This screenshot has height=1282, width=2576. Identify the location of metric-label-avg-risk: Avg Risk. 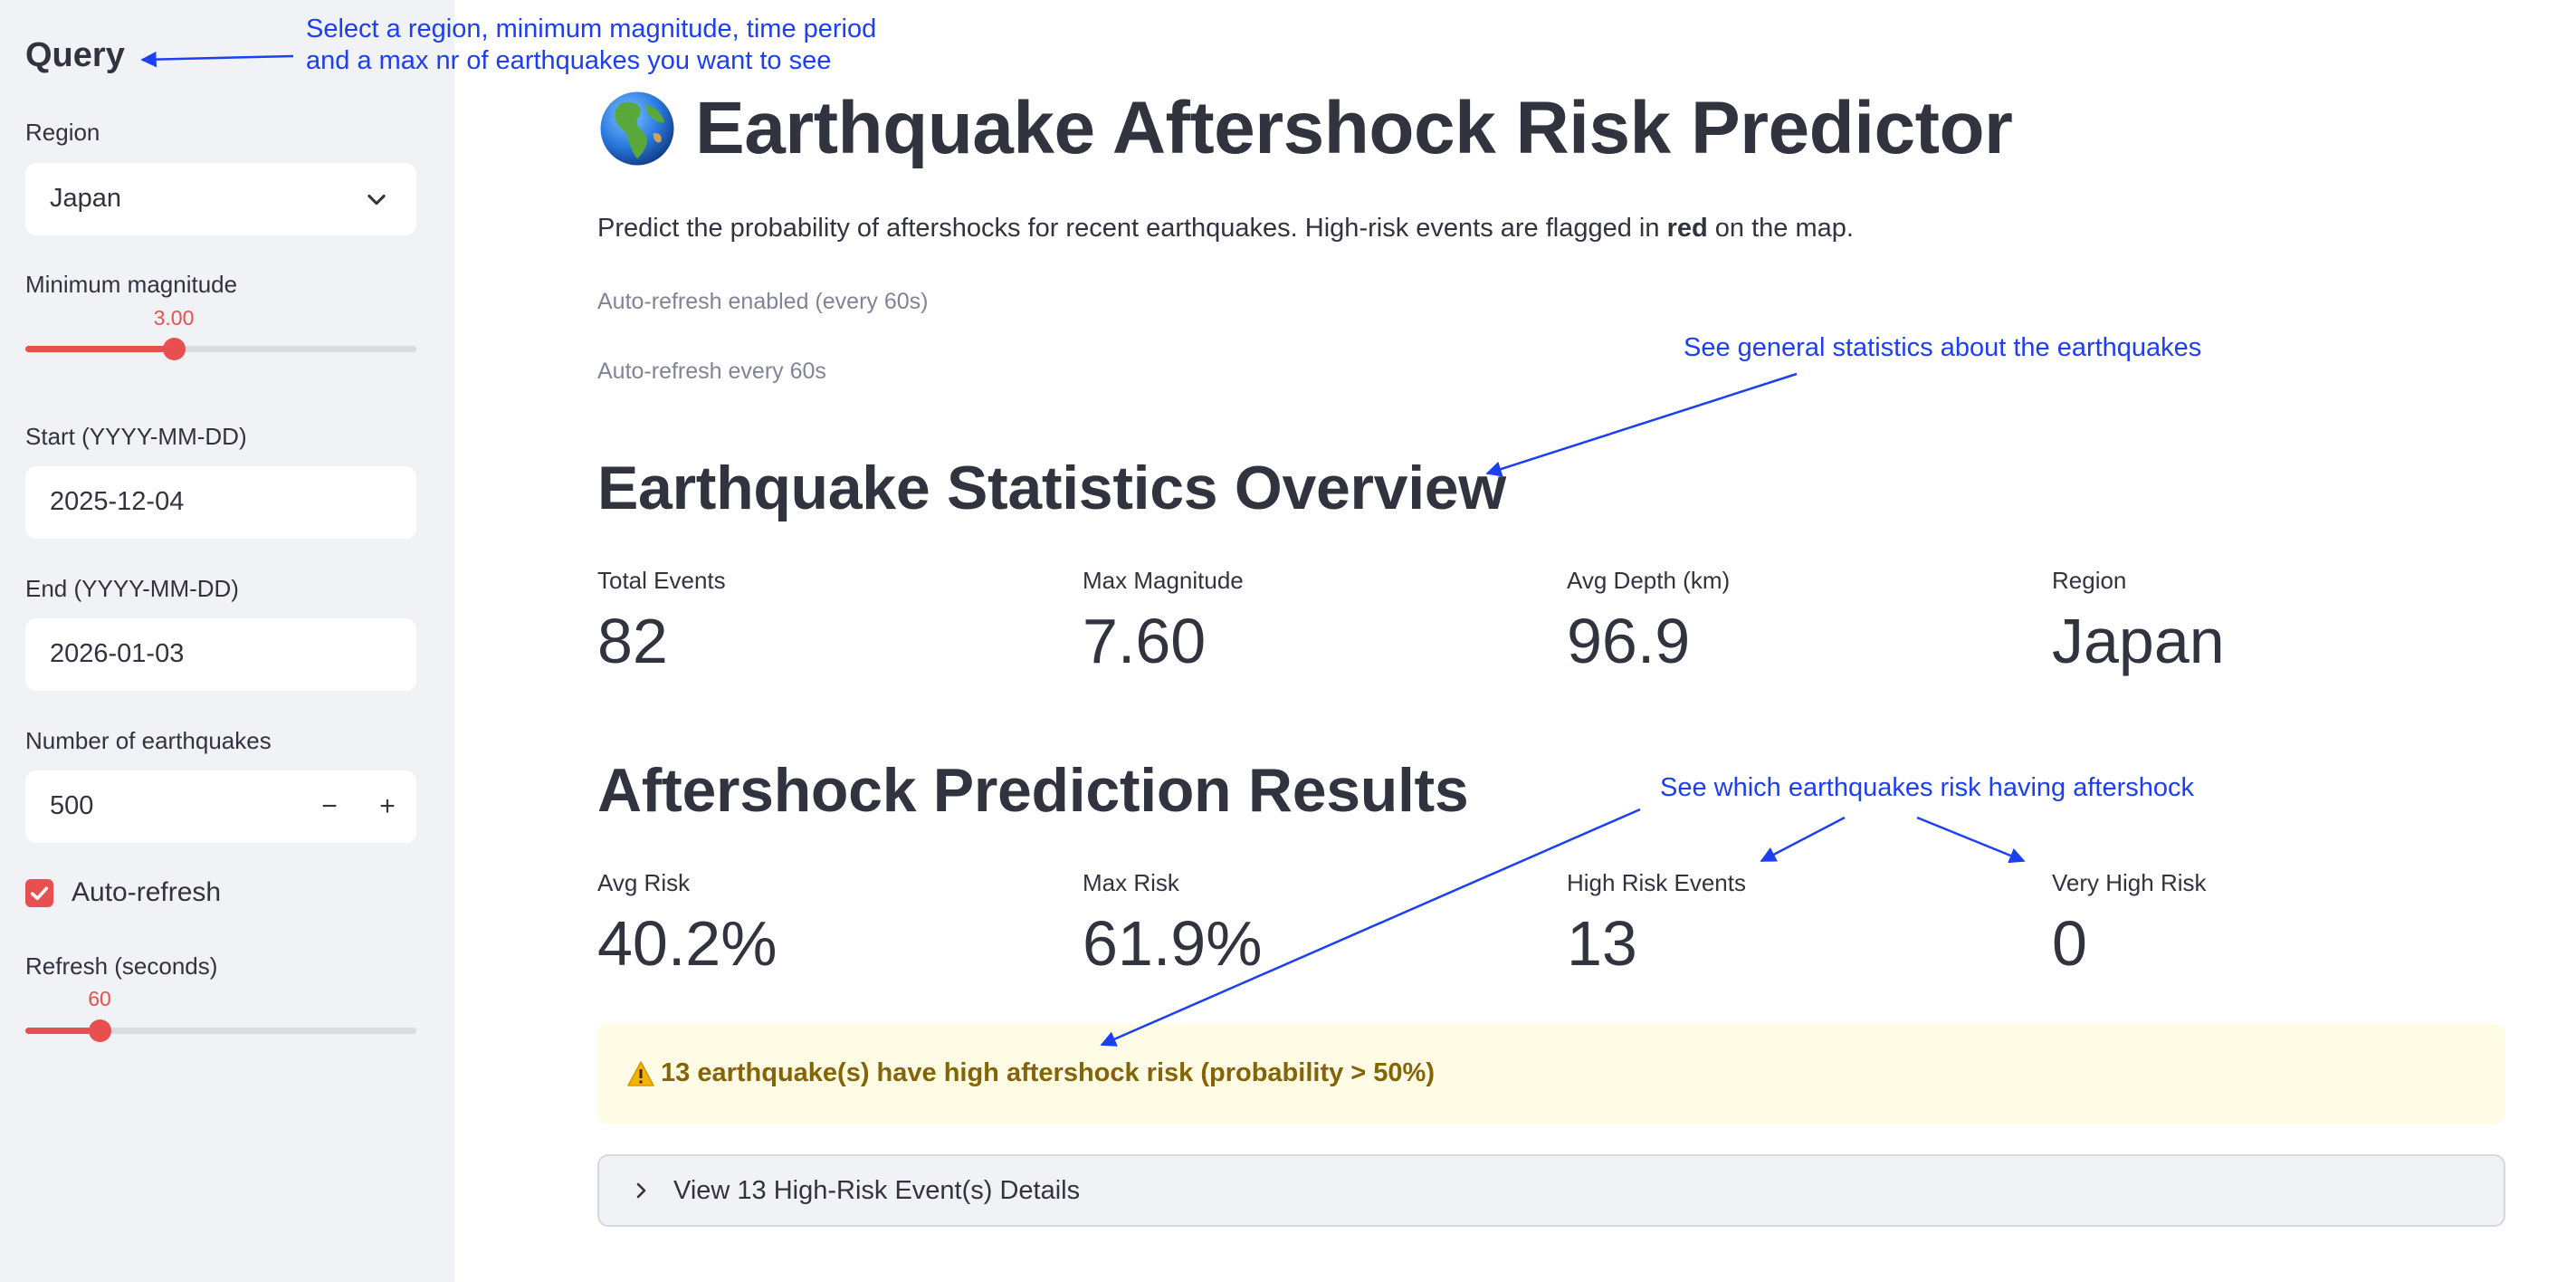
(644, 882).